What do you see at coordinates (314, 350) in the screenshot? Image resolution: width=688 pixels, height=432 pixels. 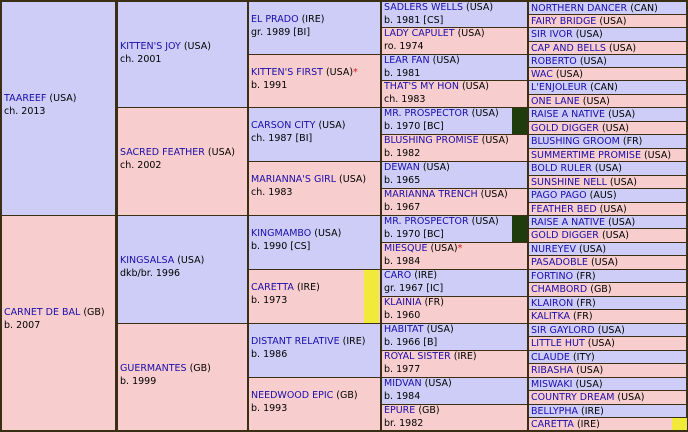 I see `gen3-horse-cell: DISTANT RELATIVE (IRE) b. 1986` at bounding box center [314, 350].